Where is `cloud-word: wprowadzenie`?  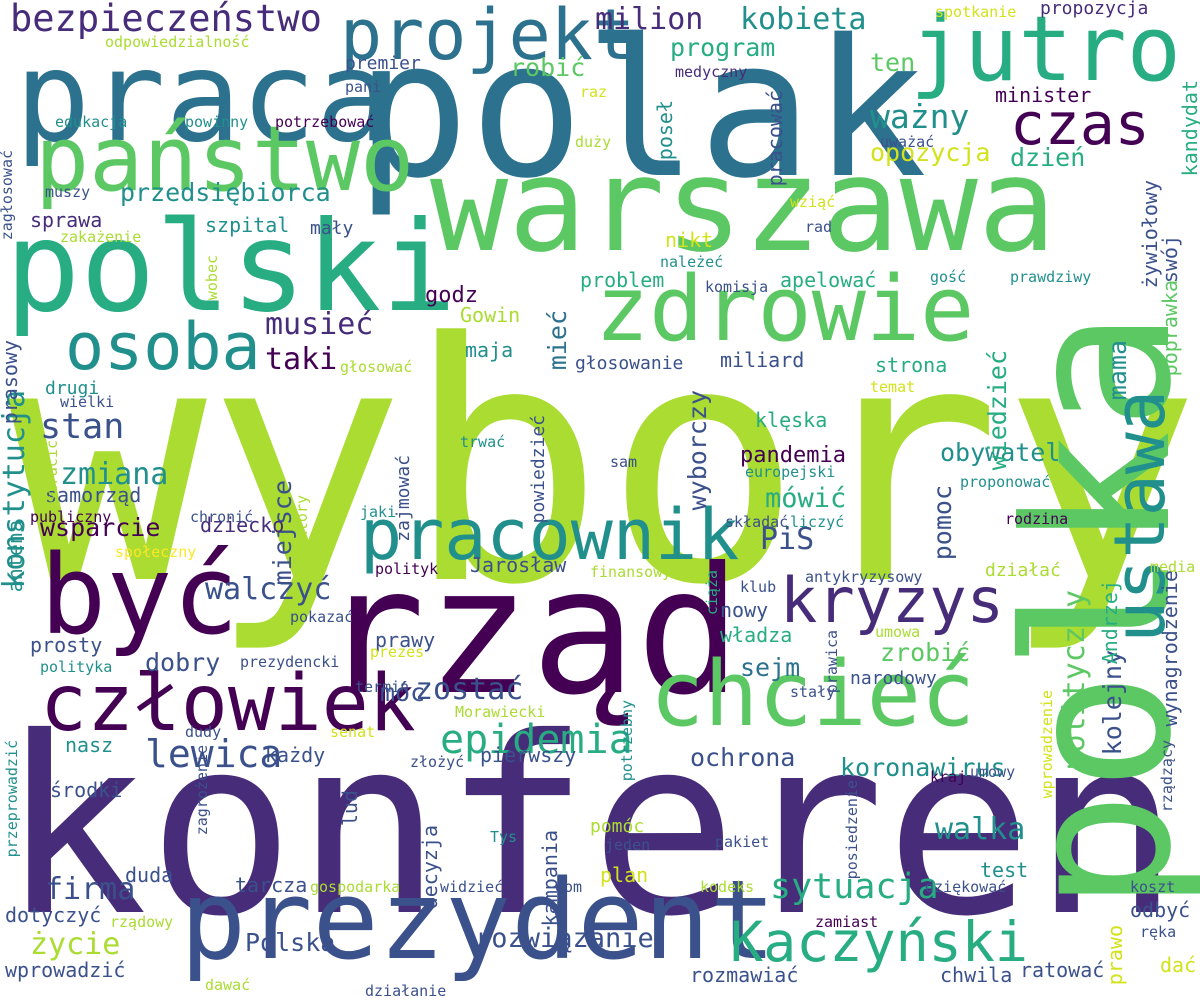 cloud-word: wprowadzenie is located at coordinates (1047, 744).